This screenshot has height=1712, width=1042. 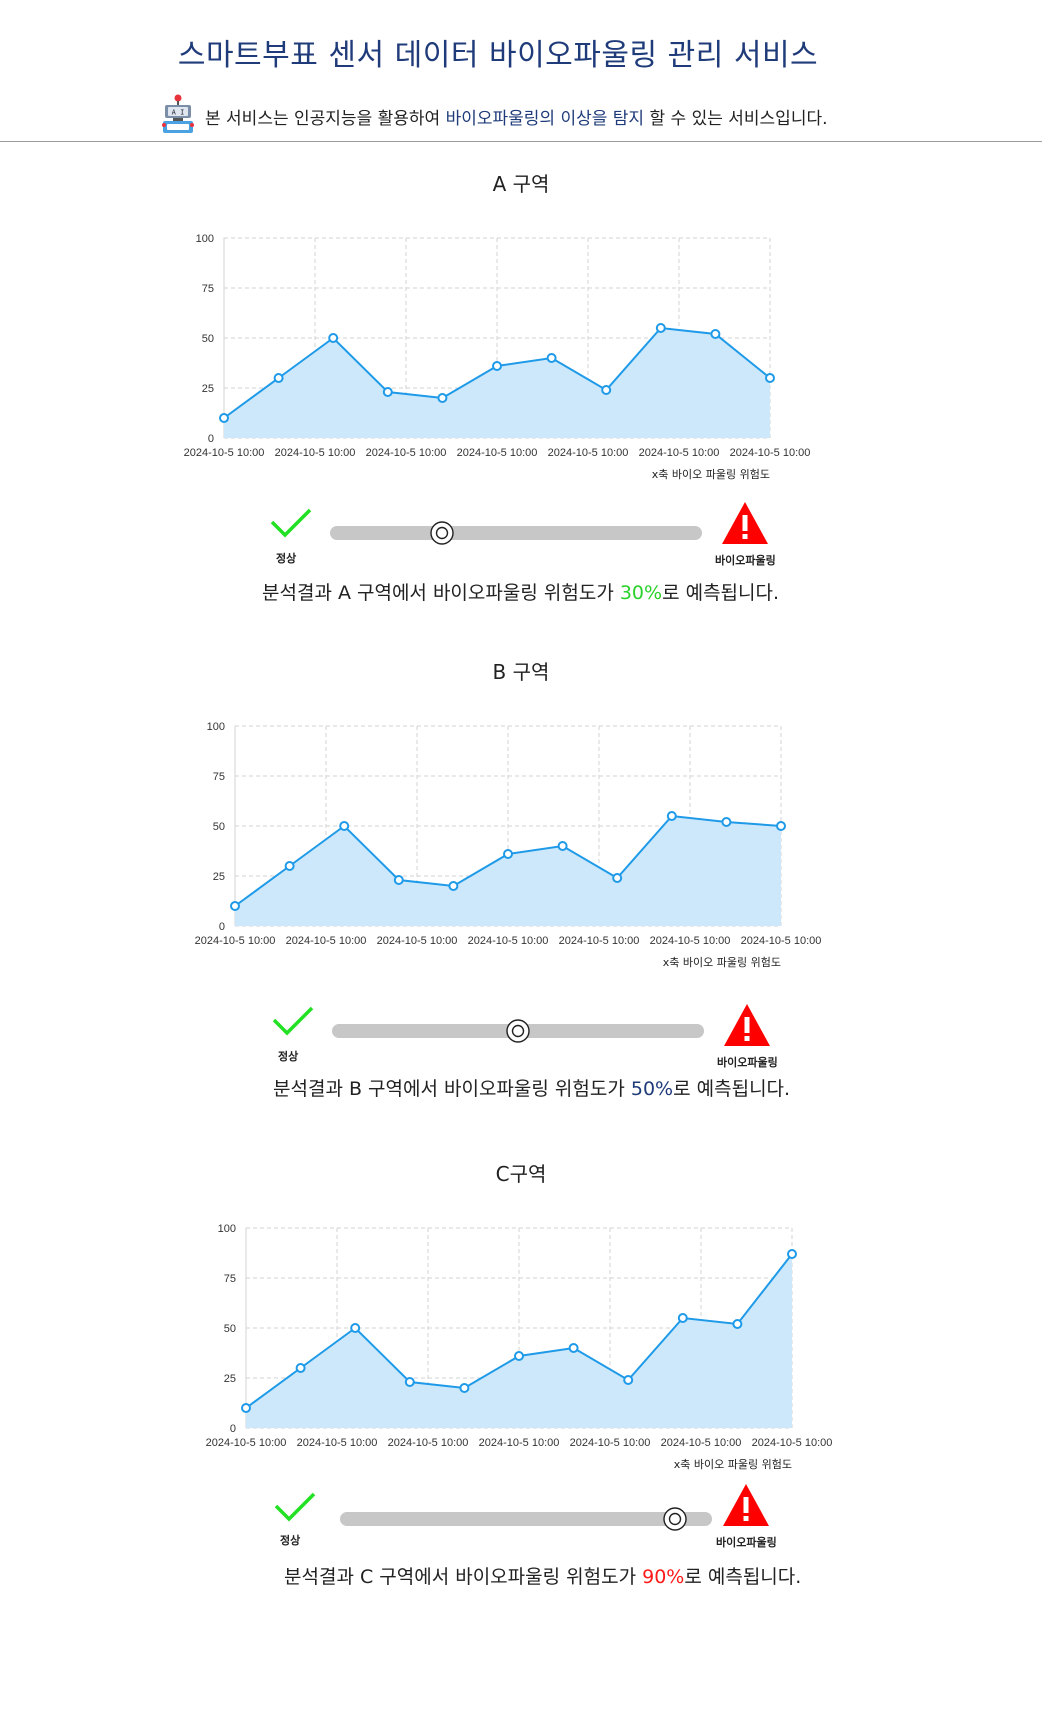 I want to click on result-text: 분석결과 A 구역에서 바이오파울링 위험도가 30%로 예측됩니다., so click(x=520, y=591).